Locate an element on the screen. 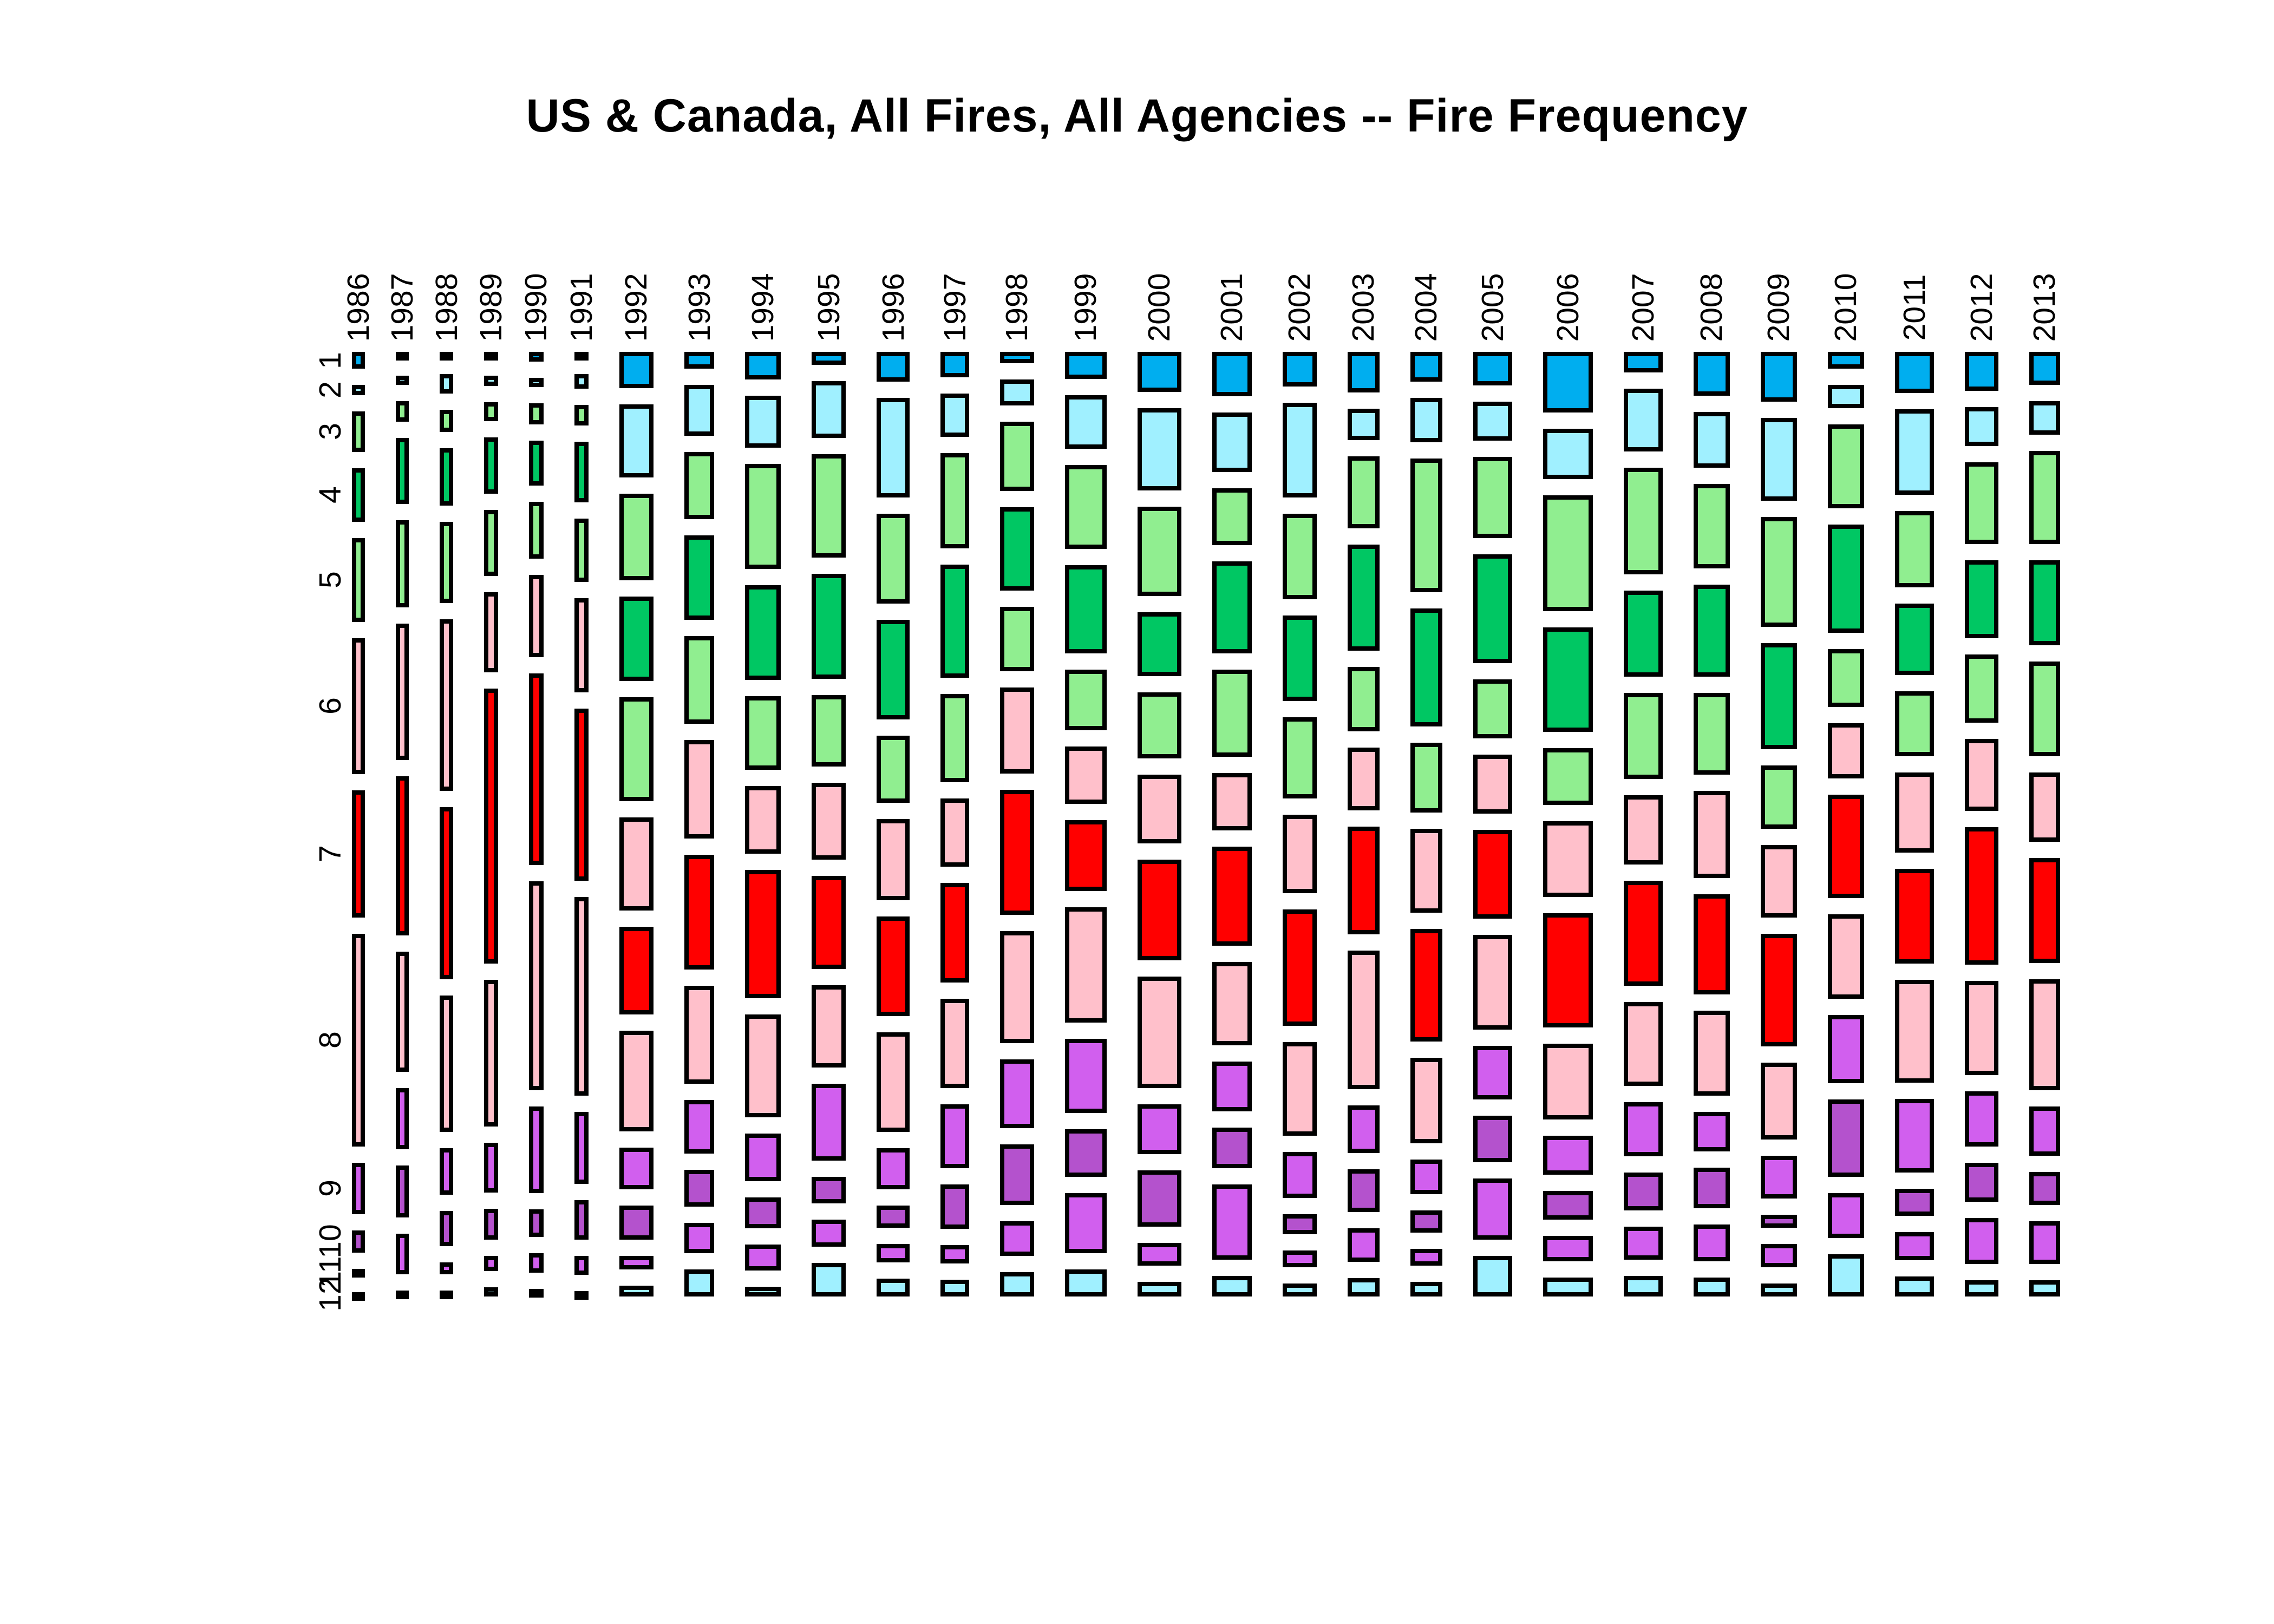 The height and width of the screenshot is (1624, 2274). x-tick-year-label-text: 1998 is located at coordinates (1017, 307).